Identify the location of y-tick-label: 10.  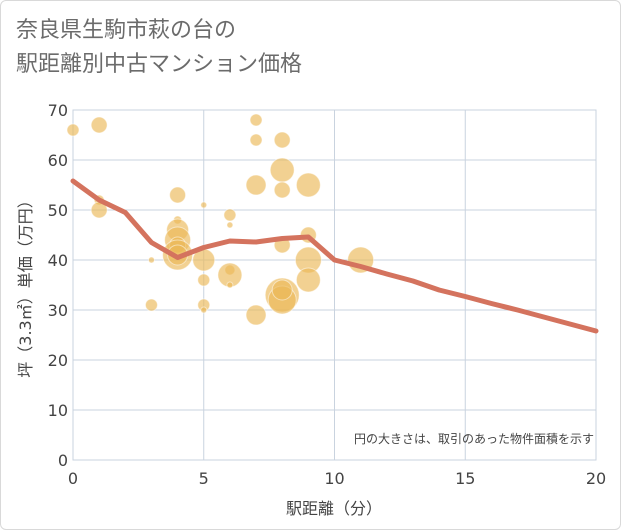
(58, 410).